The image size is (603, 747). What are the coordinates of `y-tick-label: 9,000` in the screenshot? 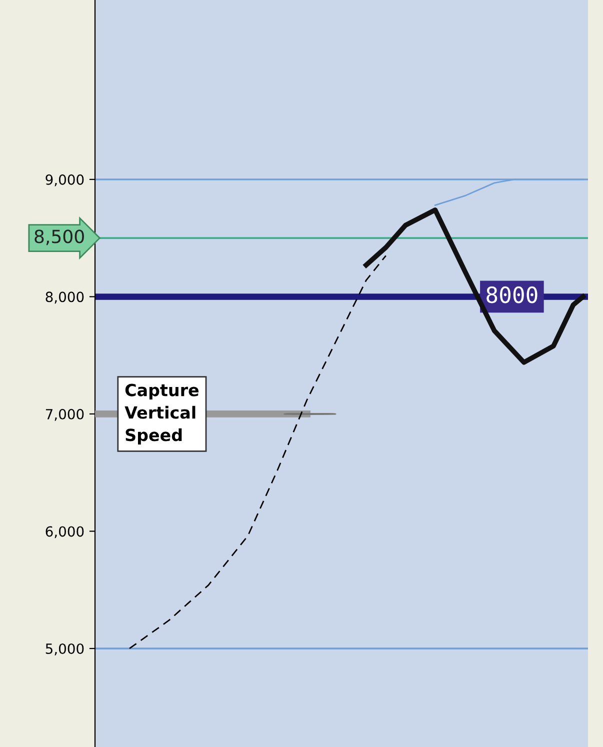 It's located at (65, 180).